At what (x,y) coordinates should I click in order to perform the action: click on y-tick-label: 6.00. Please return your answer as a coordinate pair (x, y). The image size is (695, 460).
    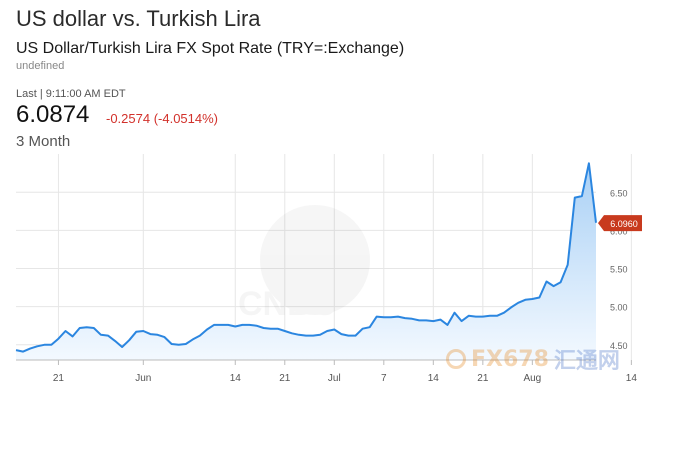
    Looking at the image, I should click on (619, 231).